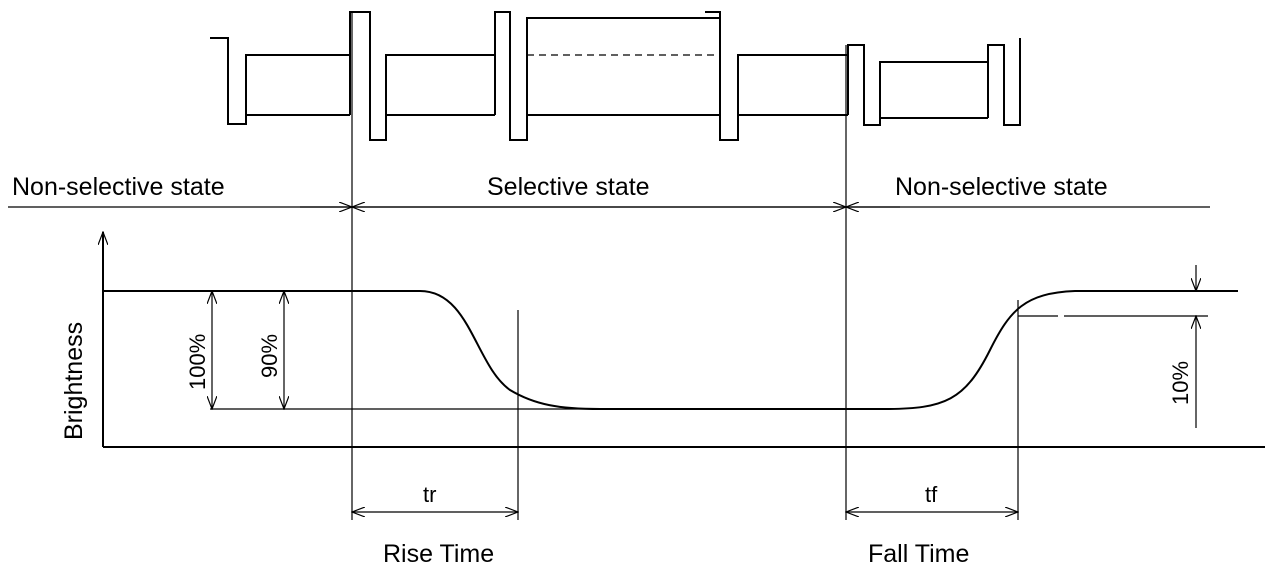  I want to click on label-fall-time: Fall Time, so click(918, 554).